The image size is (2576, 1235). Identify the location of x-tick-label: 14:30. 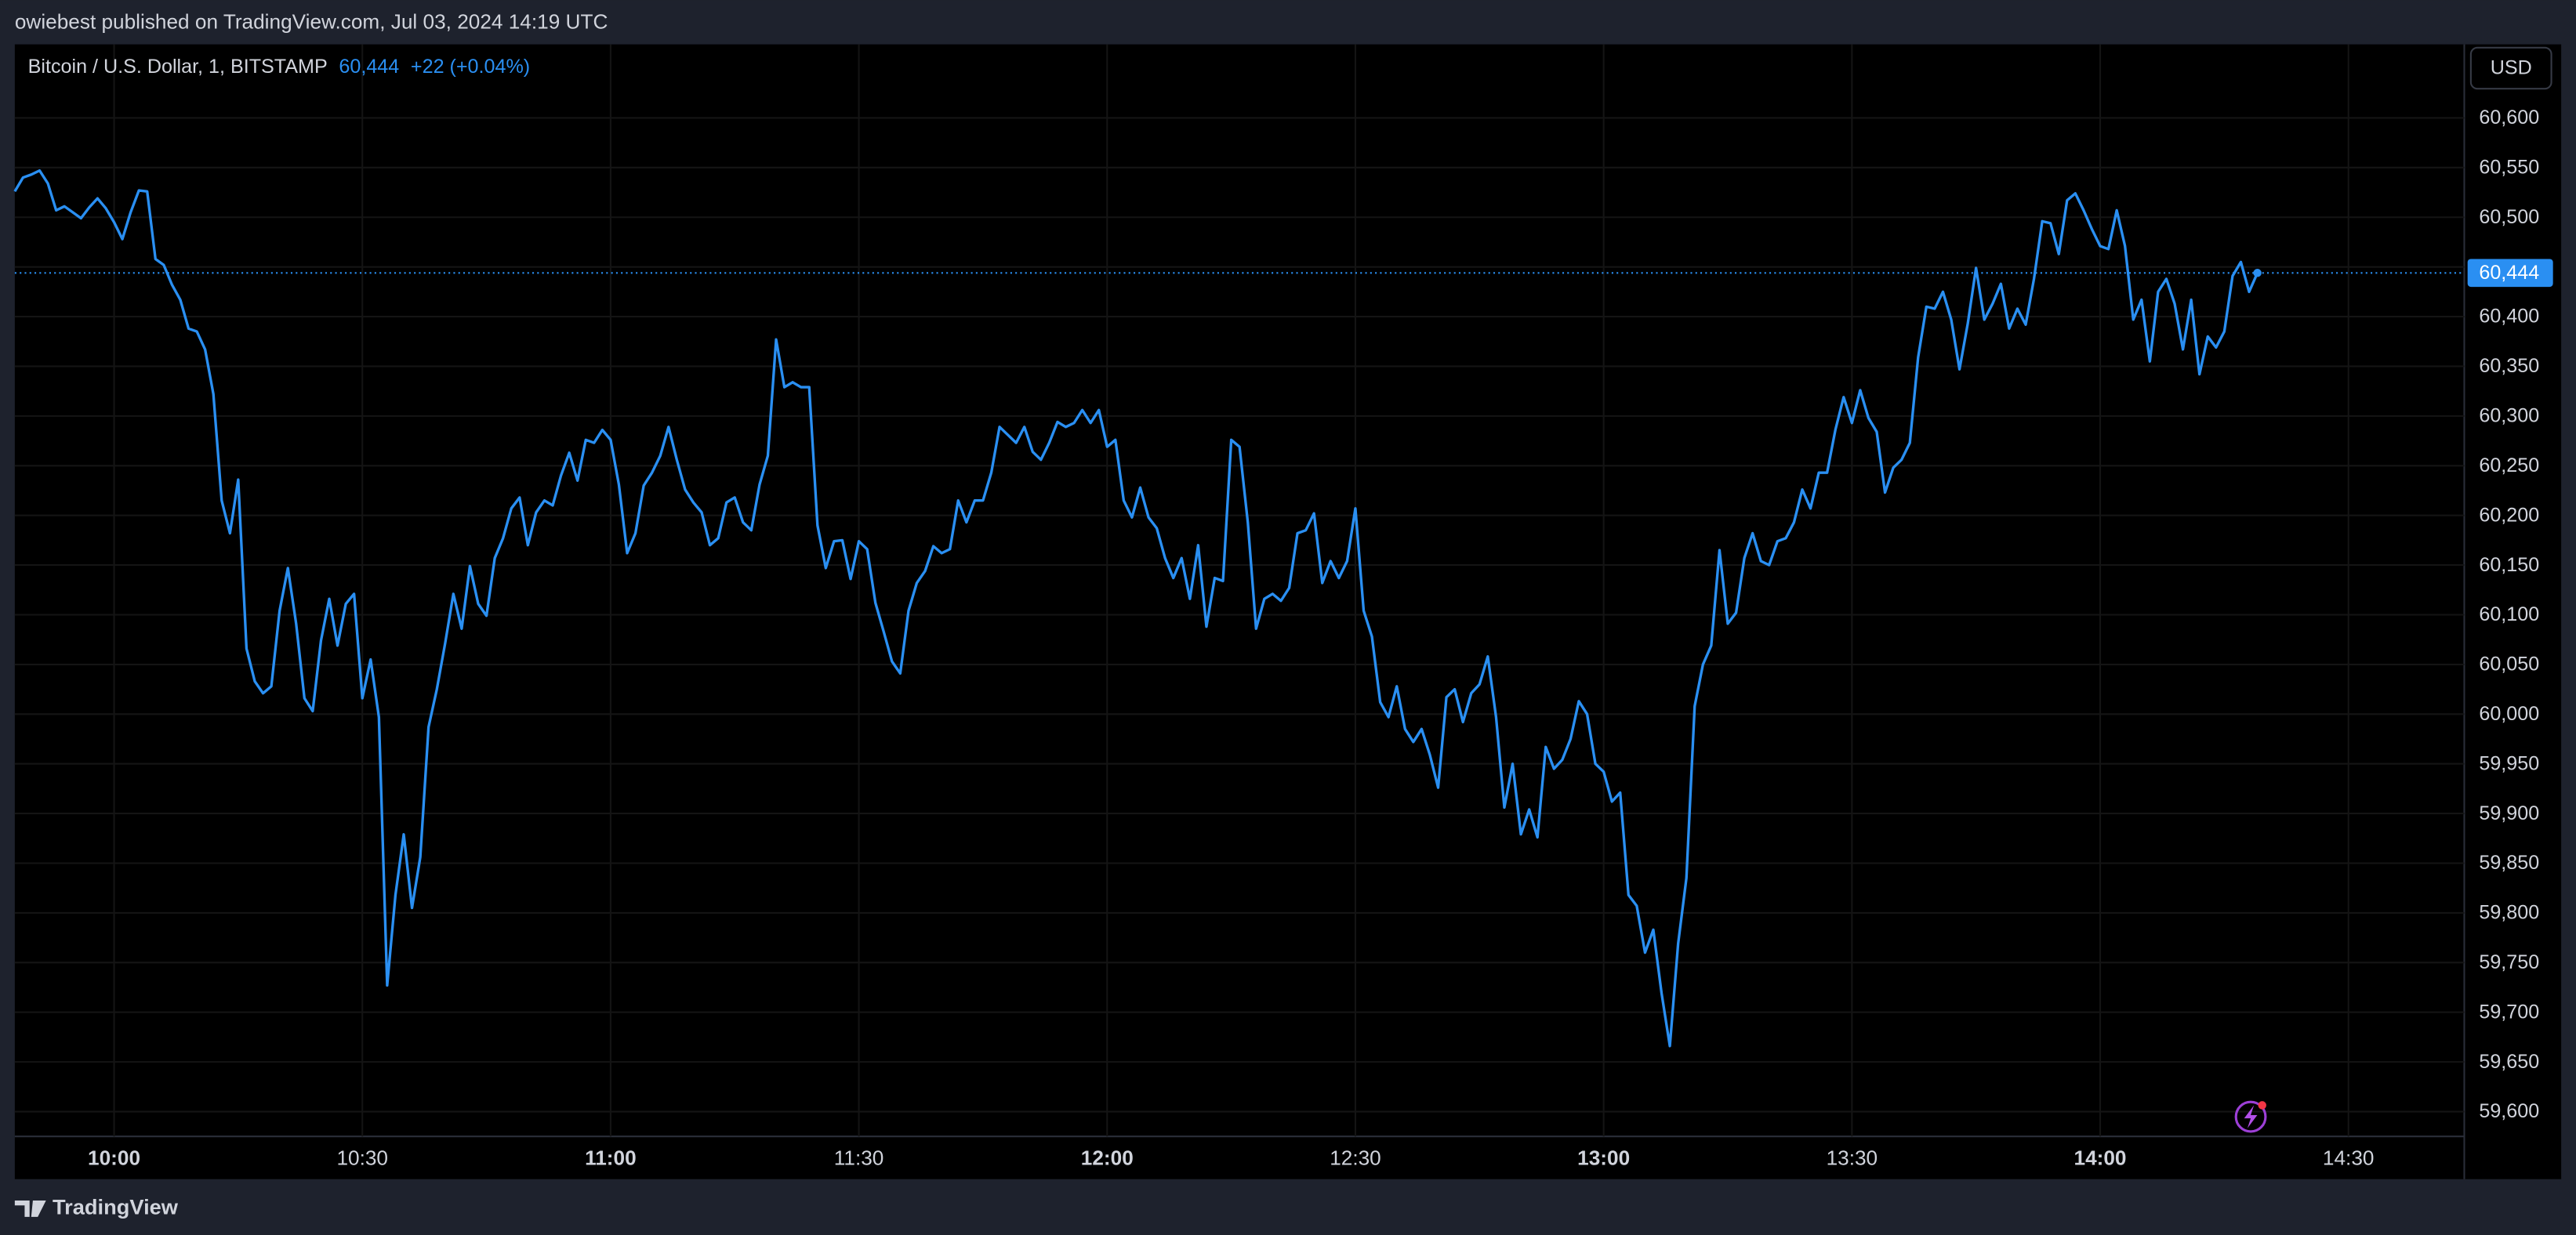
(2349, 1157).